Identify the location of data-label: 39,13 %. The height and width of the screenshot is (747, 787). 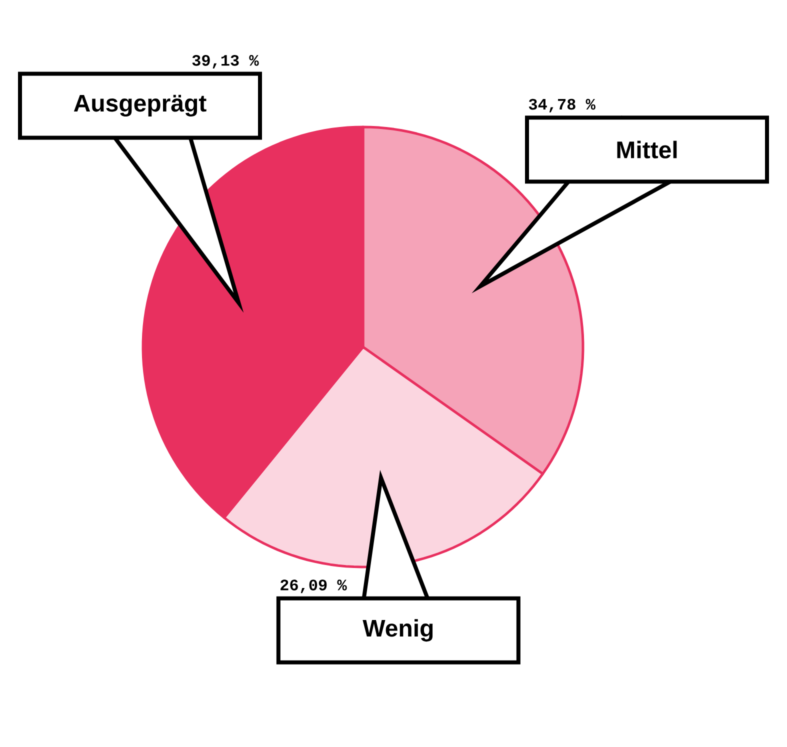
(225, 61).